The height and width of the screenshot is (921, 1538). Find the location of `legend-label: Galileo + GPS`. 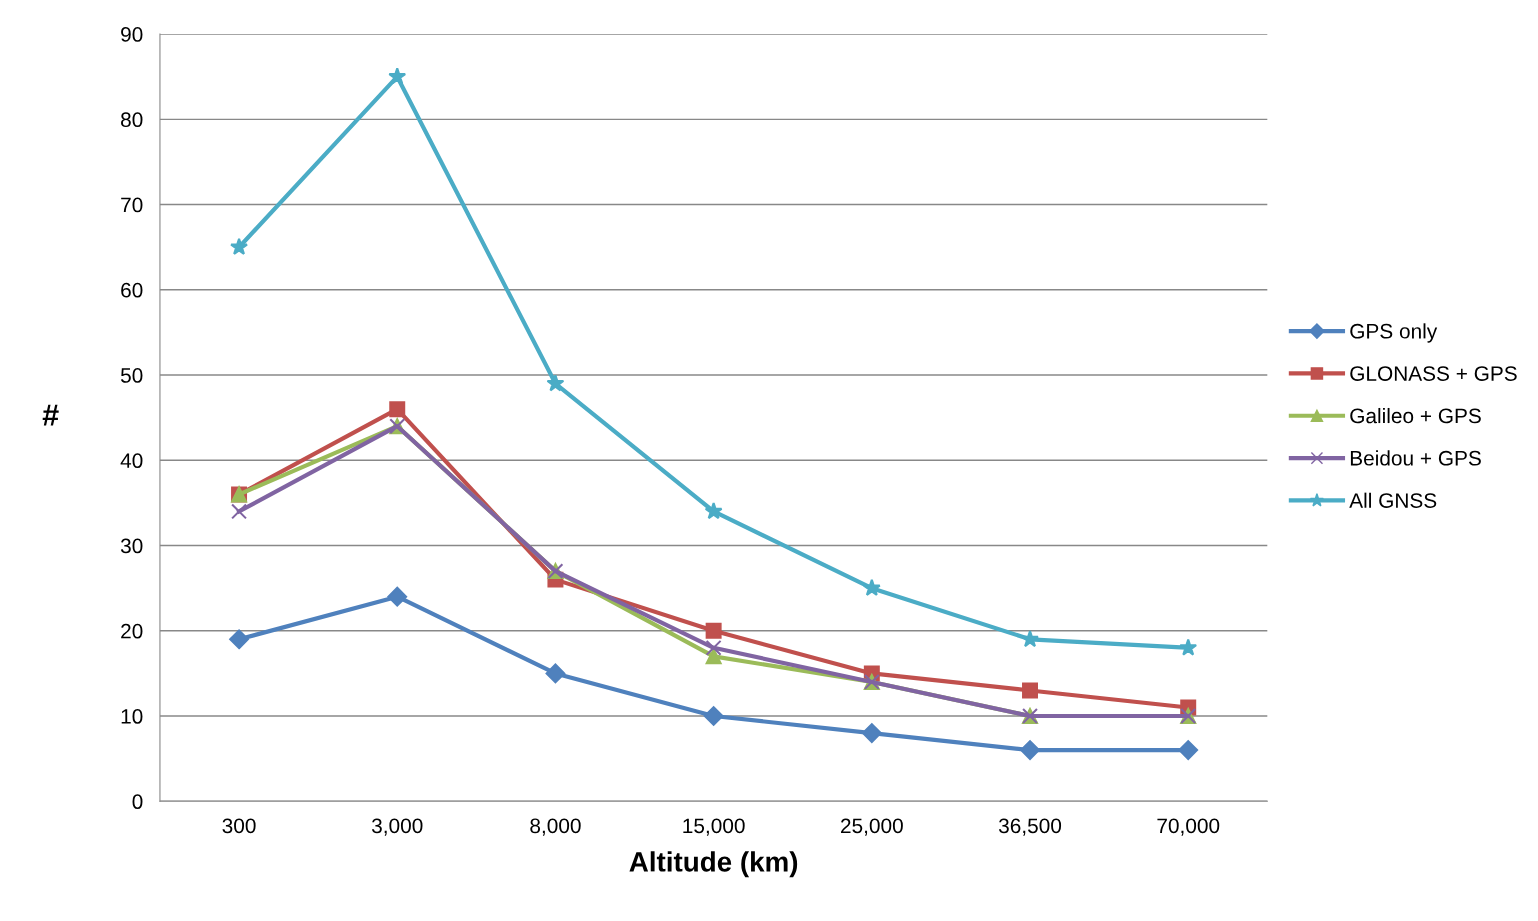

legend-label: Galileo + GPS is located at coordinates (1415, 415).